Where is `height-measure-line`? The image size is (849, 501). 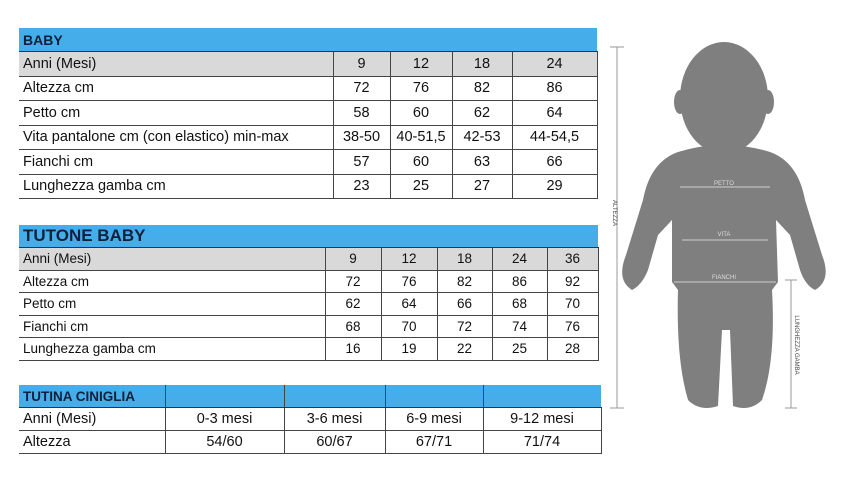
height-measure-line is located at coordinates (617, 227).